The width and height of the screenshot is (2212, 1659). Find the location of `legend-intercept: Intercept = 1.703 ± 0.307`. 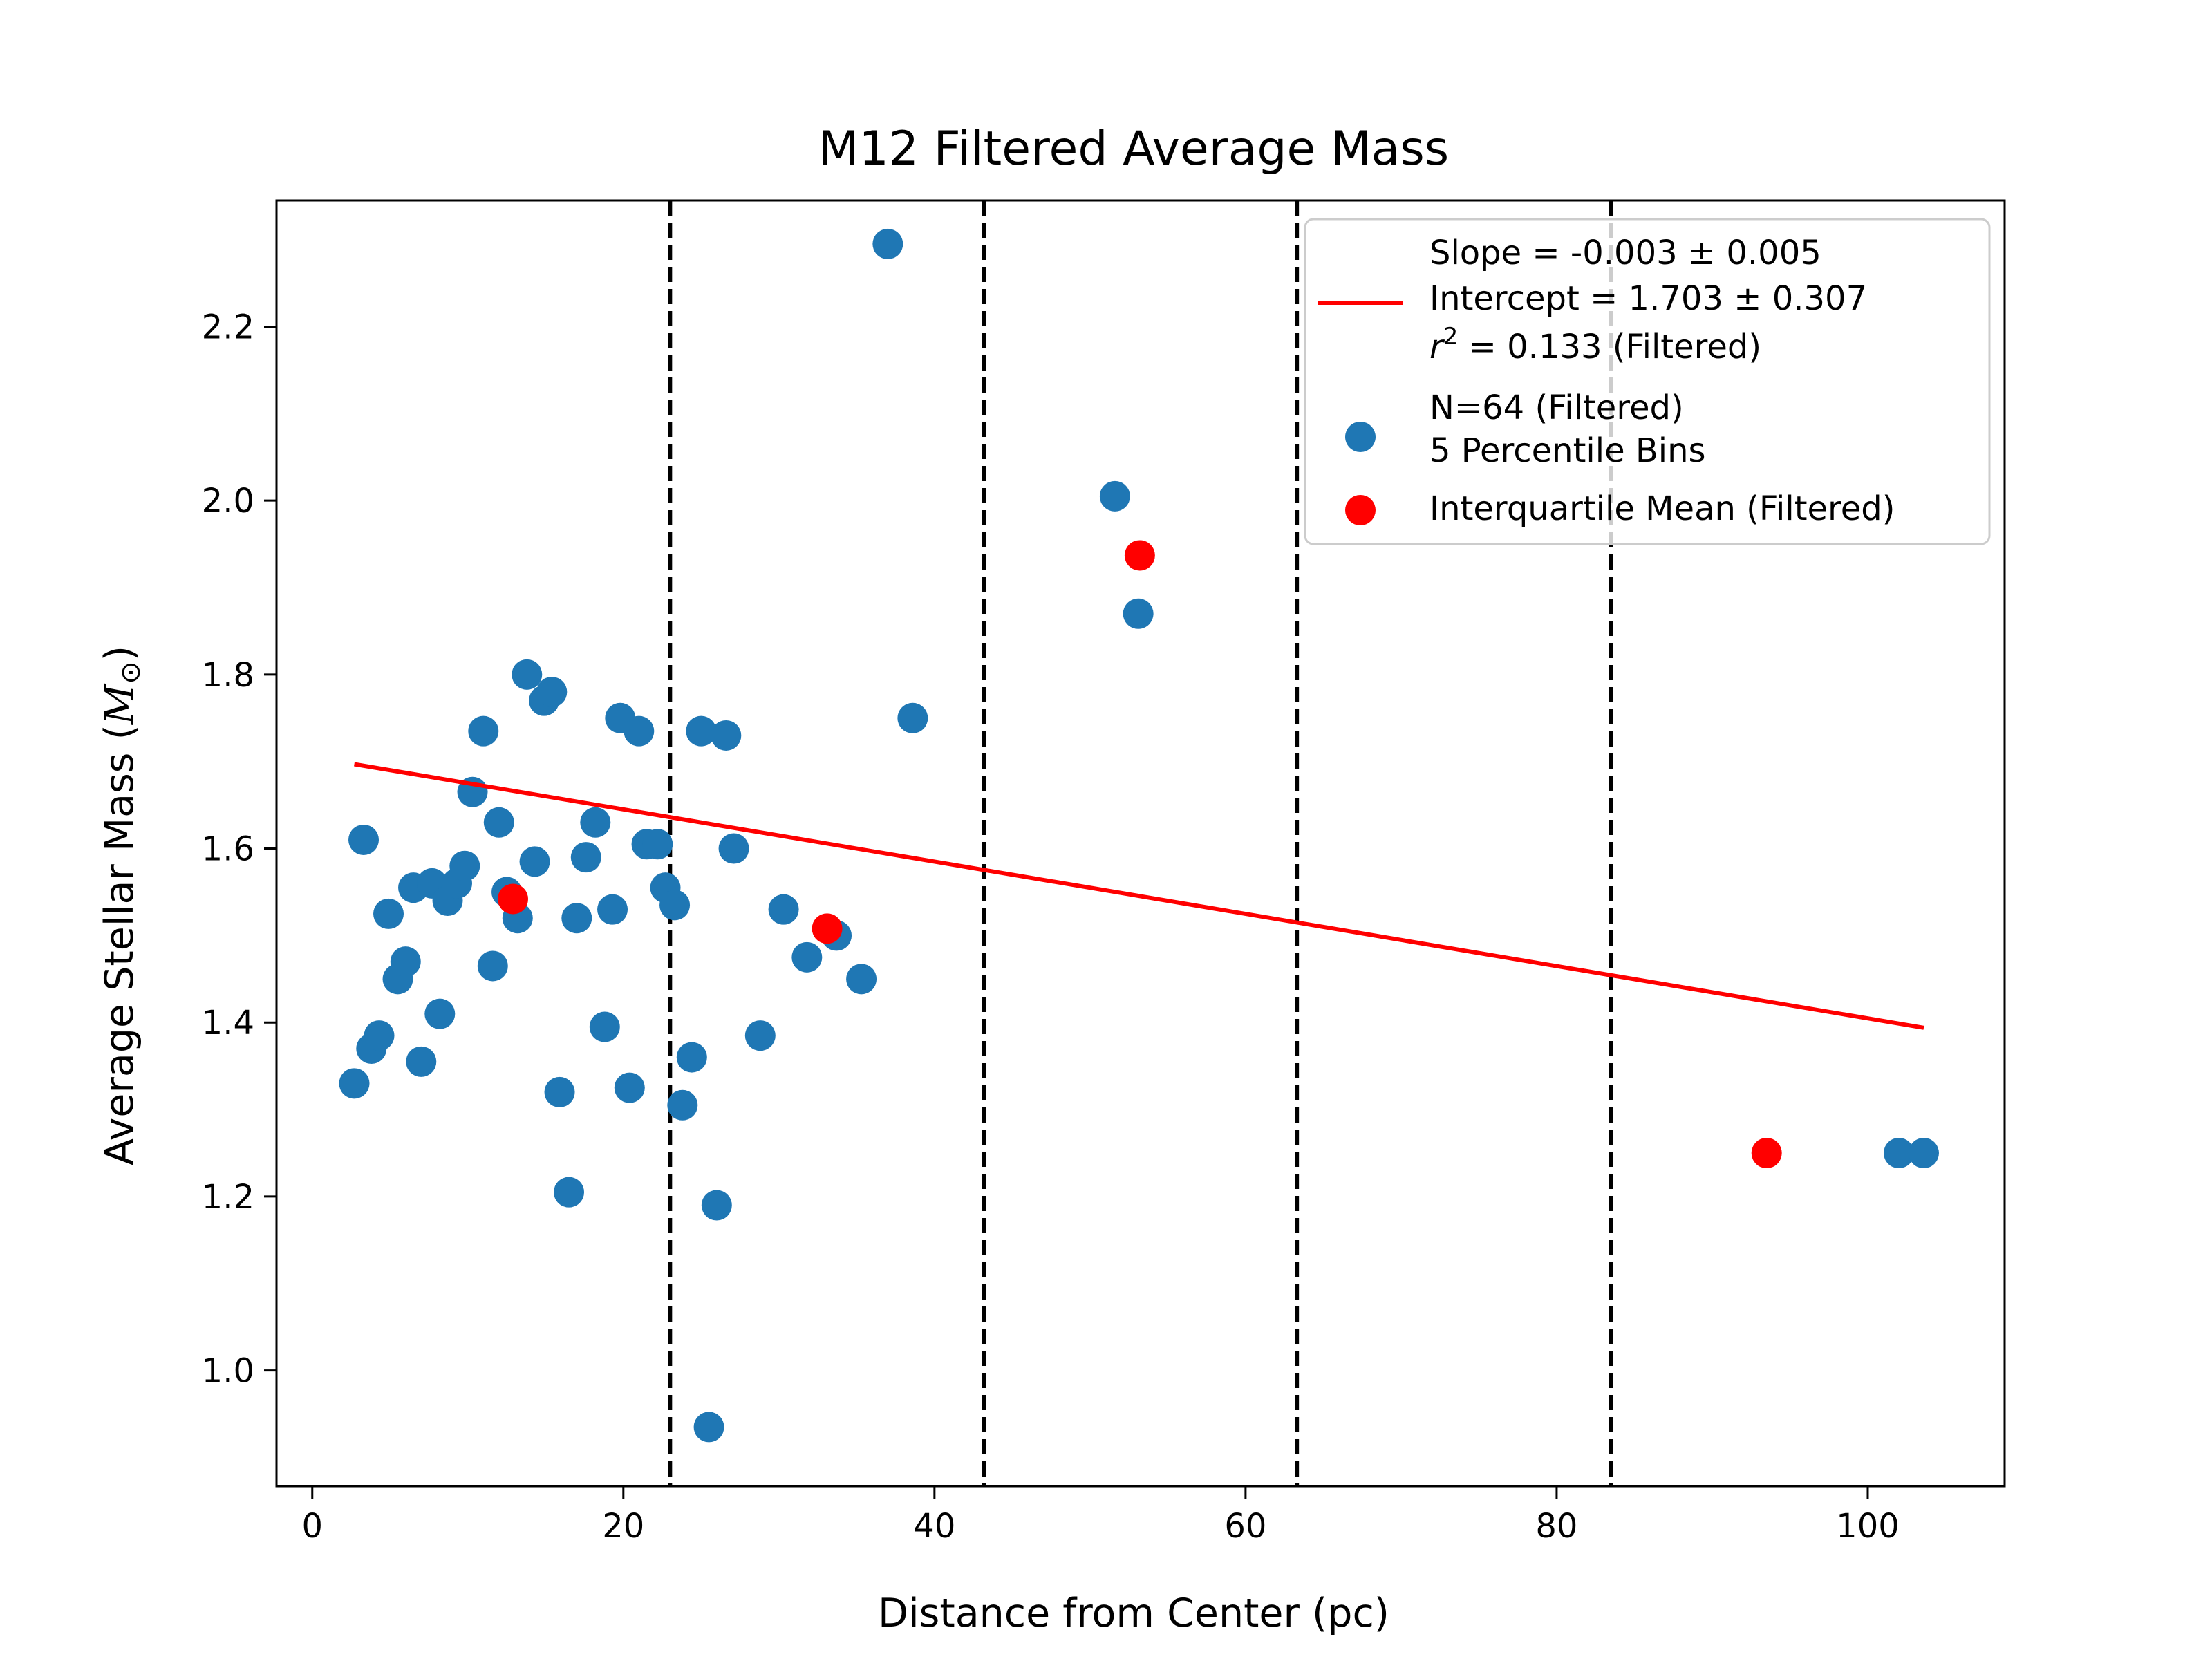

legend-intercept: Intercept = 1.703 ± 0.307 is located at coordinates (1648, 298).